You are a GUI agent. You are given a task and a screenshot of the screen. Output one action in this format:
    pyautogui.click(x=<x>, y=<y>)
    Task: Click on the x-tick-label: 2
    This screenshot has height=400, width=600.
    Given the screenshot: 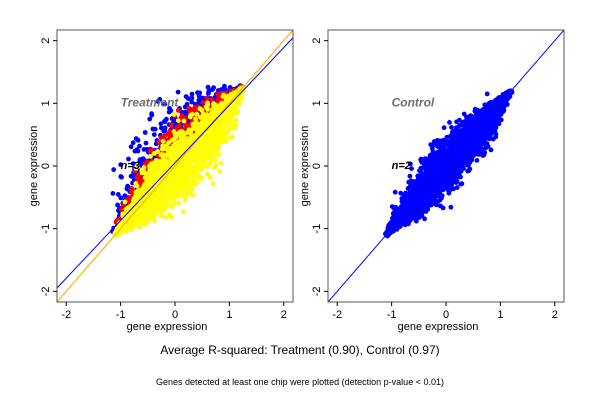 What is the action you would take?
    pyautogui.click(x=284, y=315)
    